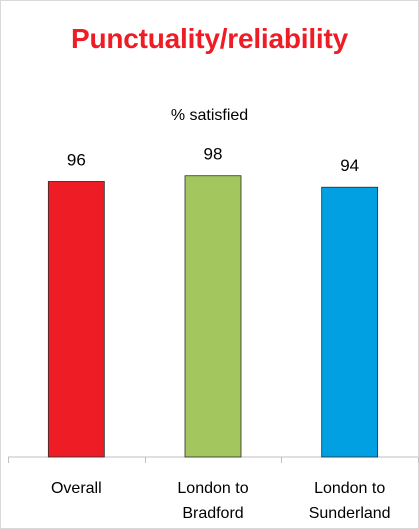 The image size is (419, 529). Describe the element at coordinates (350, 513) in the screenshot. I see `category-label-2-1: Sunderland` at that location.